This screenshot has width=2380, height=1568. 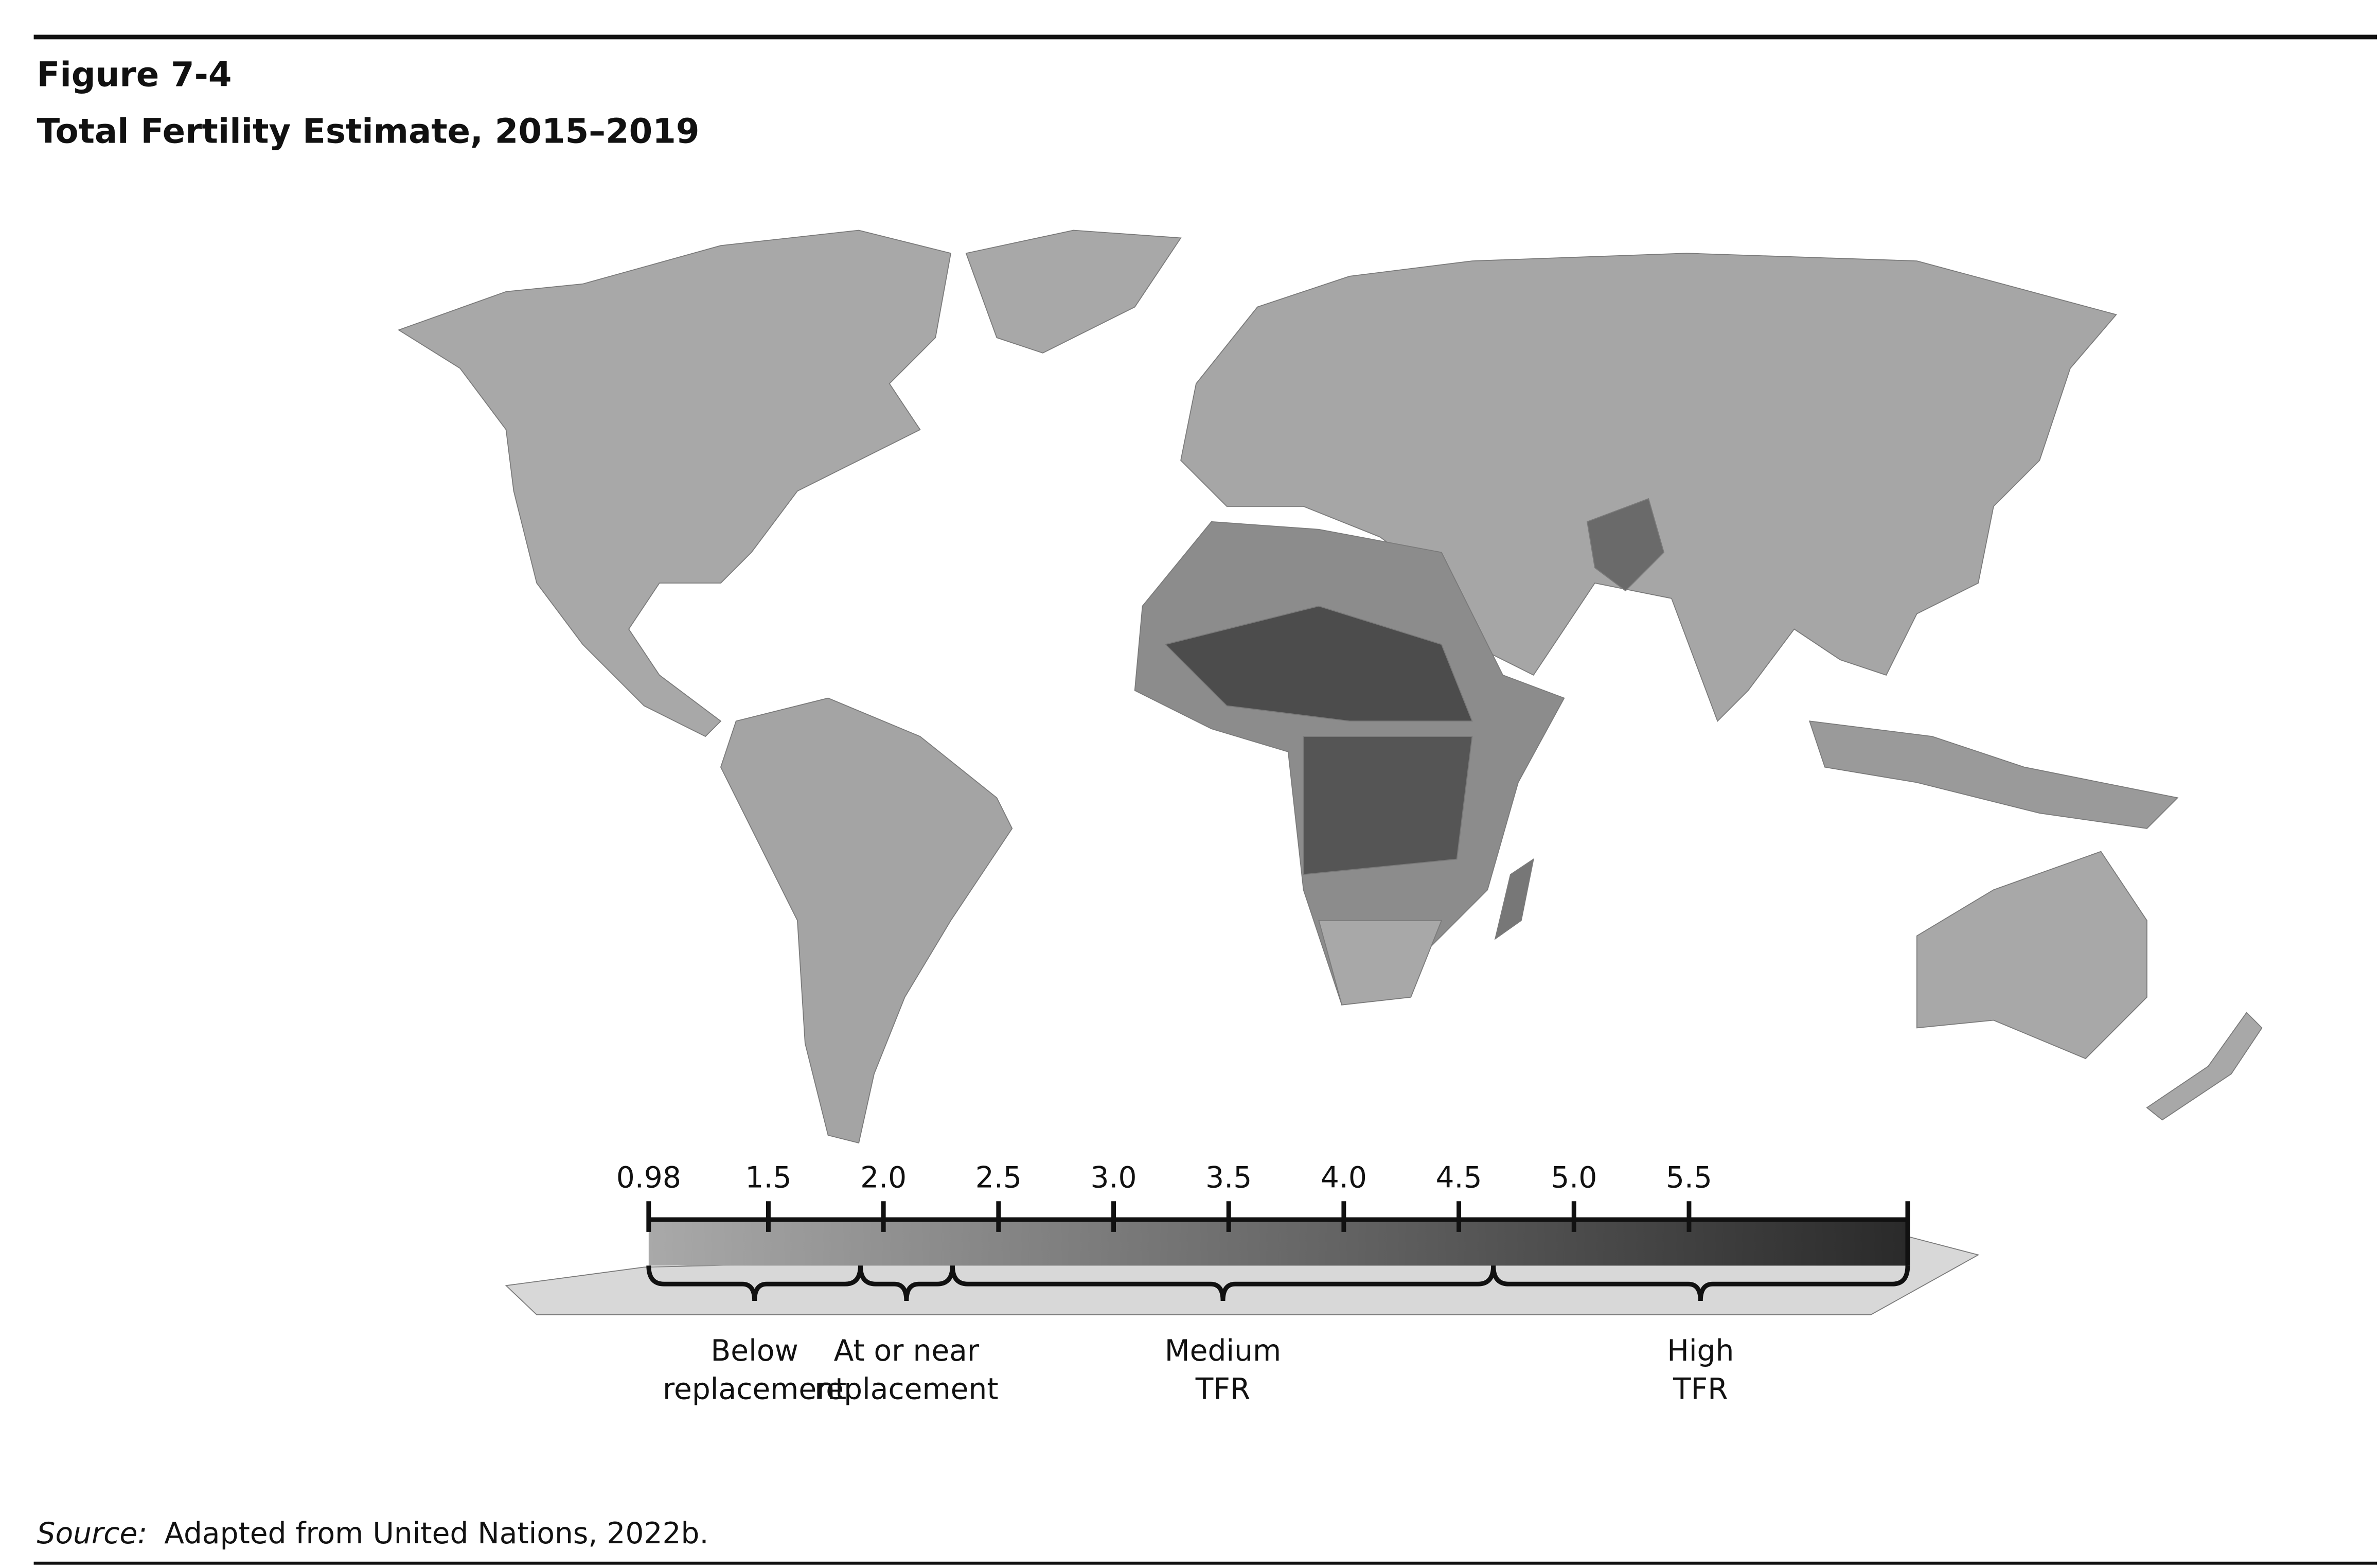 I want to click on source-text: Adapted from United Nations, 2022b., so click(x=436, y=1534).